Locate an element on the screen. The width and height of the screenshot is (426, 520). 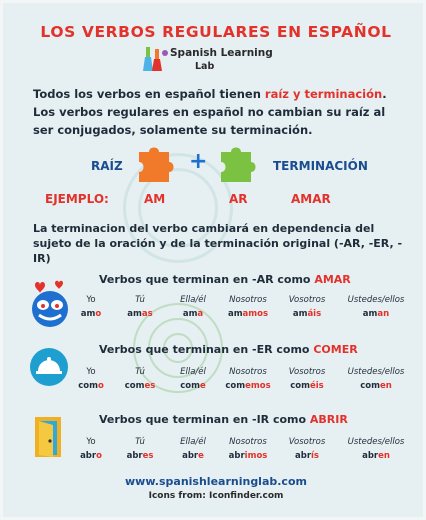
food-tray-icon is located at coordinates (49, 367).